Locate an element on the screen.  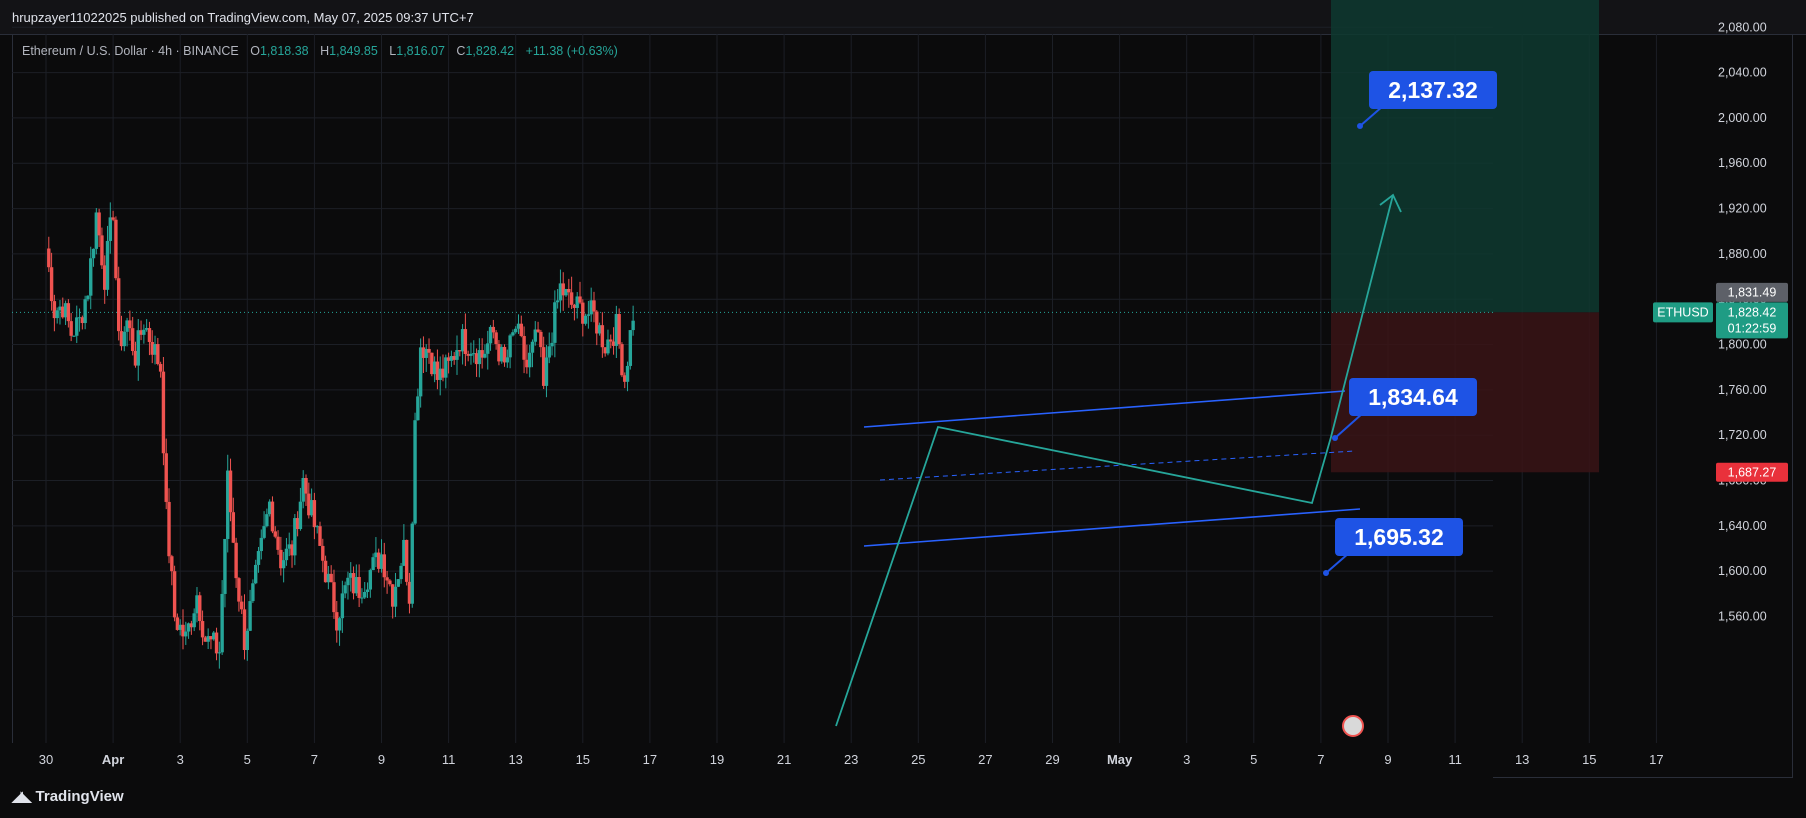
low-label: L is located at coordinates (393, 51).